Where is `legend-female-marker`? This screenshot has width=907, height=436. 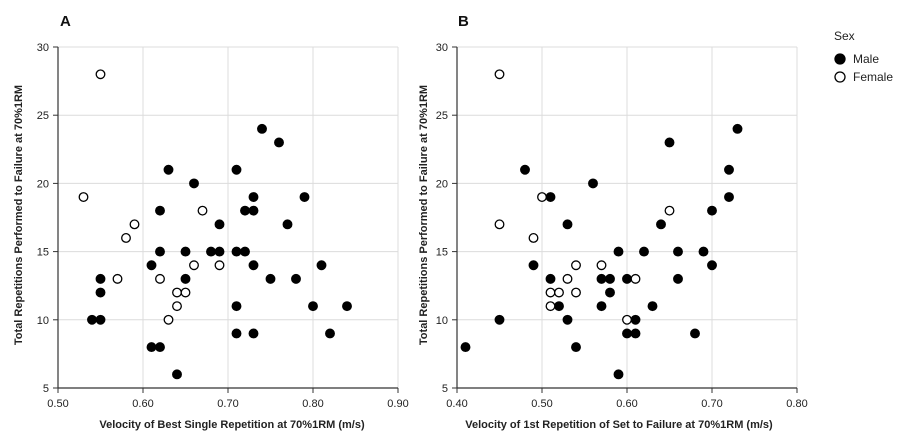 legend-female-marker is located at coordinates (840, 77).